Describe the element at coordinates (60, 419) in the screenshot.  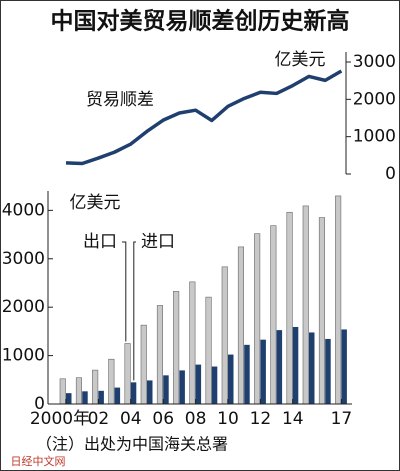
I see `x-tick-label: 2000年` at that location.